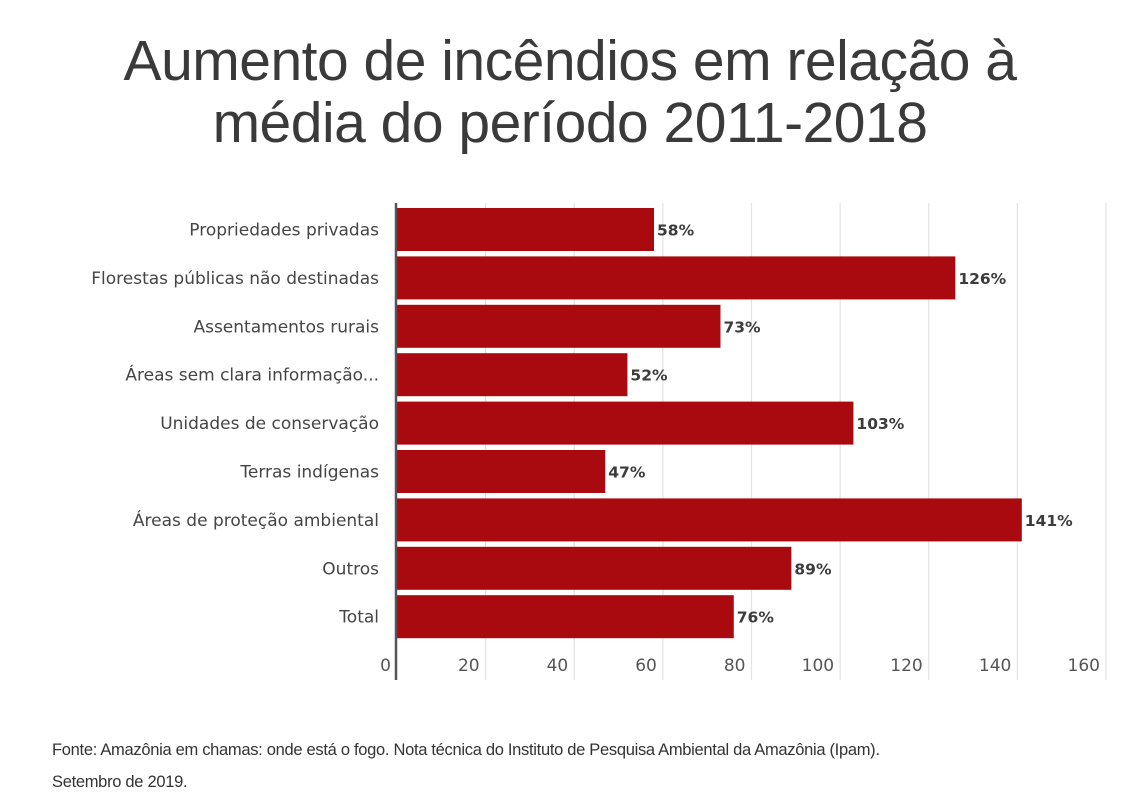 The width and height of the screenshot is (1140, 812). Describe the element at coordinates (627, 473) in the screenshot. I see `value-label: 47%` at that location.